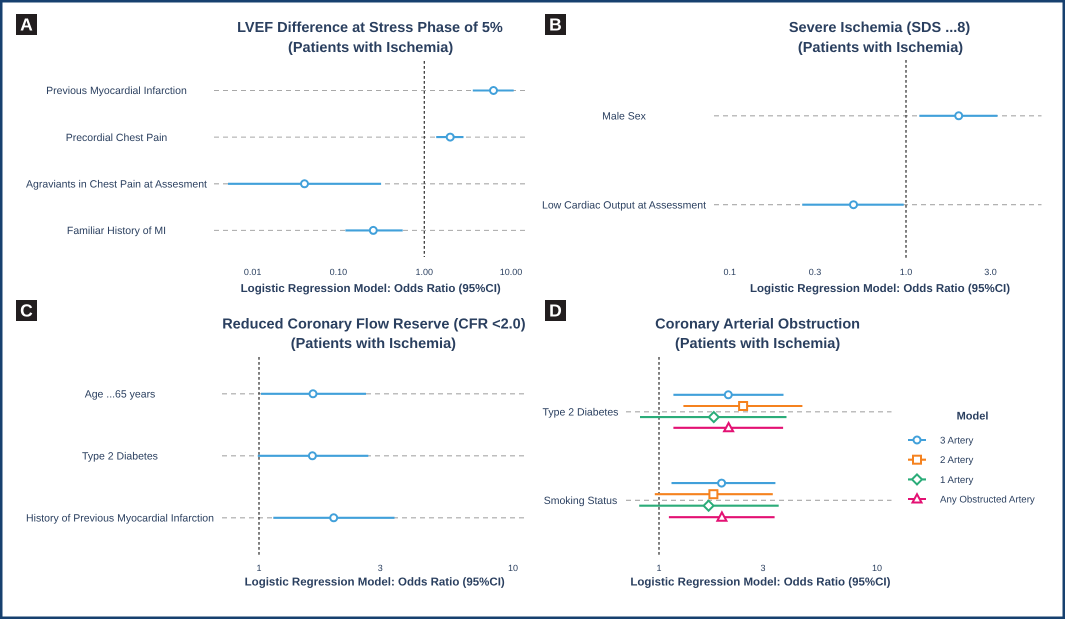 The height and width of the screenshot is (619, 1065). What do you see at coordinates (973, 417) in the screenshot?
I see `svg-text: Model` at bounding box center [973, 417].